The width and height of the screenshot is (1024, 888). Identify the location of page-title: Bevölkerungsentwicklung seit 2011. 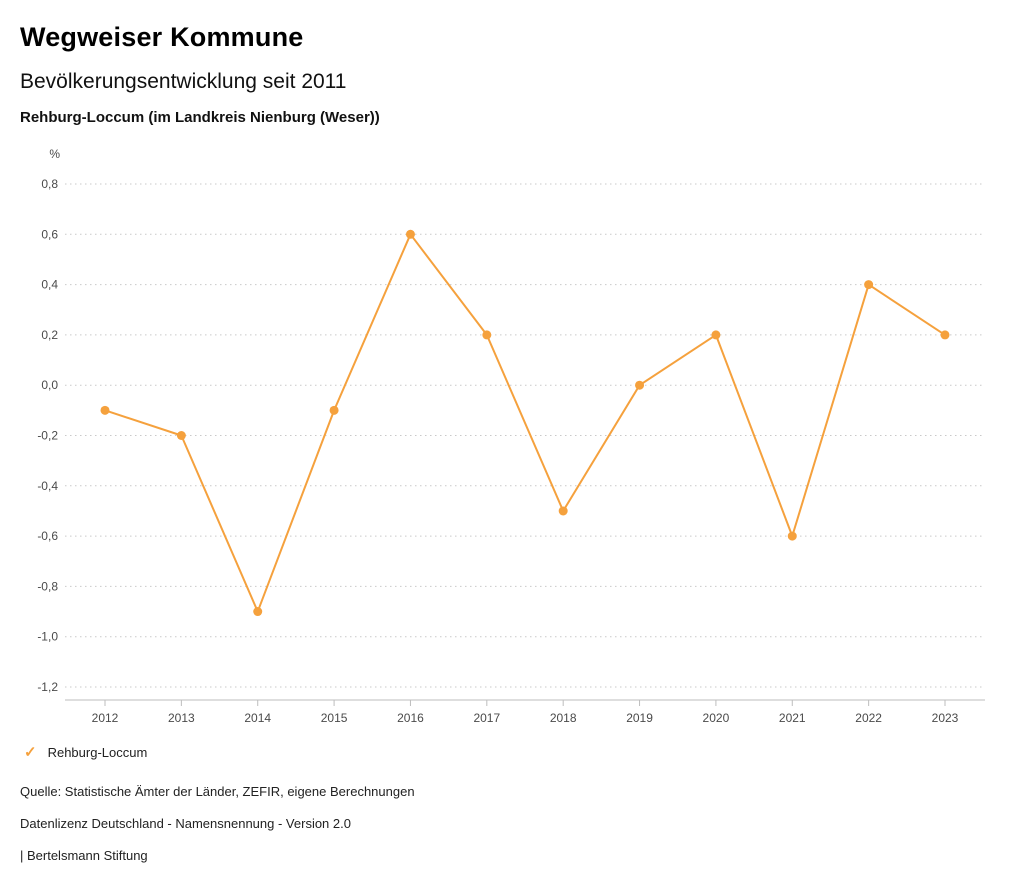
(183, 81).